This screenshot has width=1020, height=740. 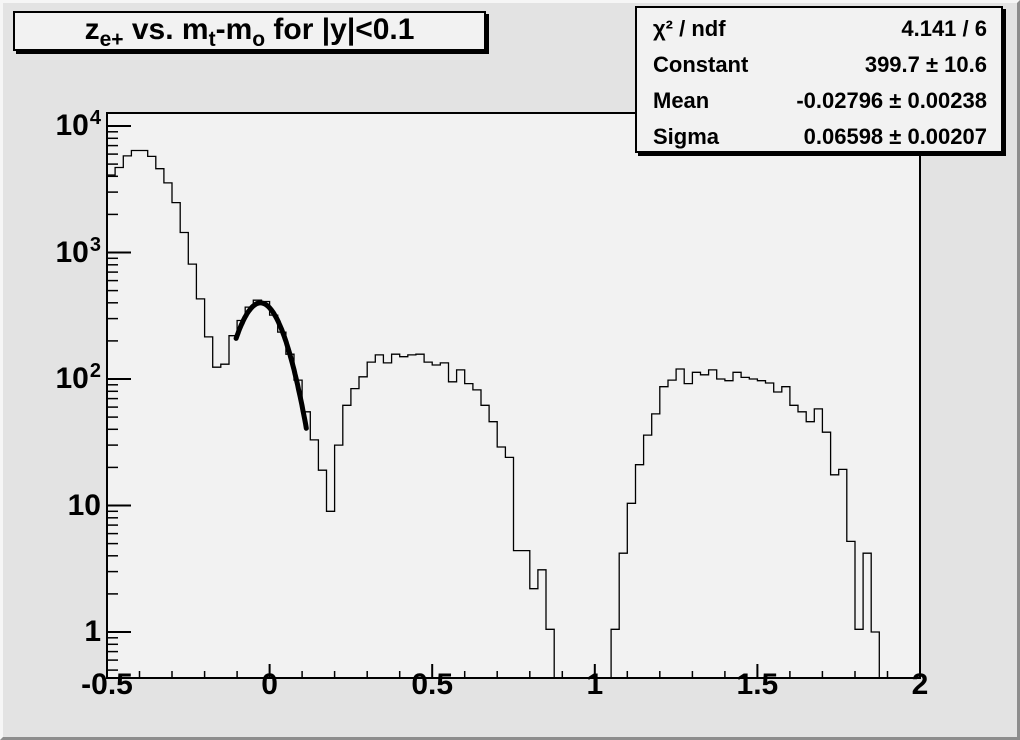 I want to click on title-text-segment: for |y|<0.1, so click(x=340, y=29).